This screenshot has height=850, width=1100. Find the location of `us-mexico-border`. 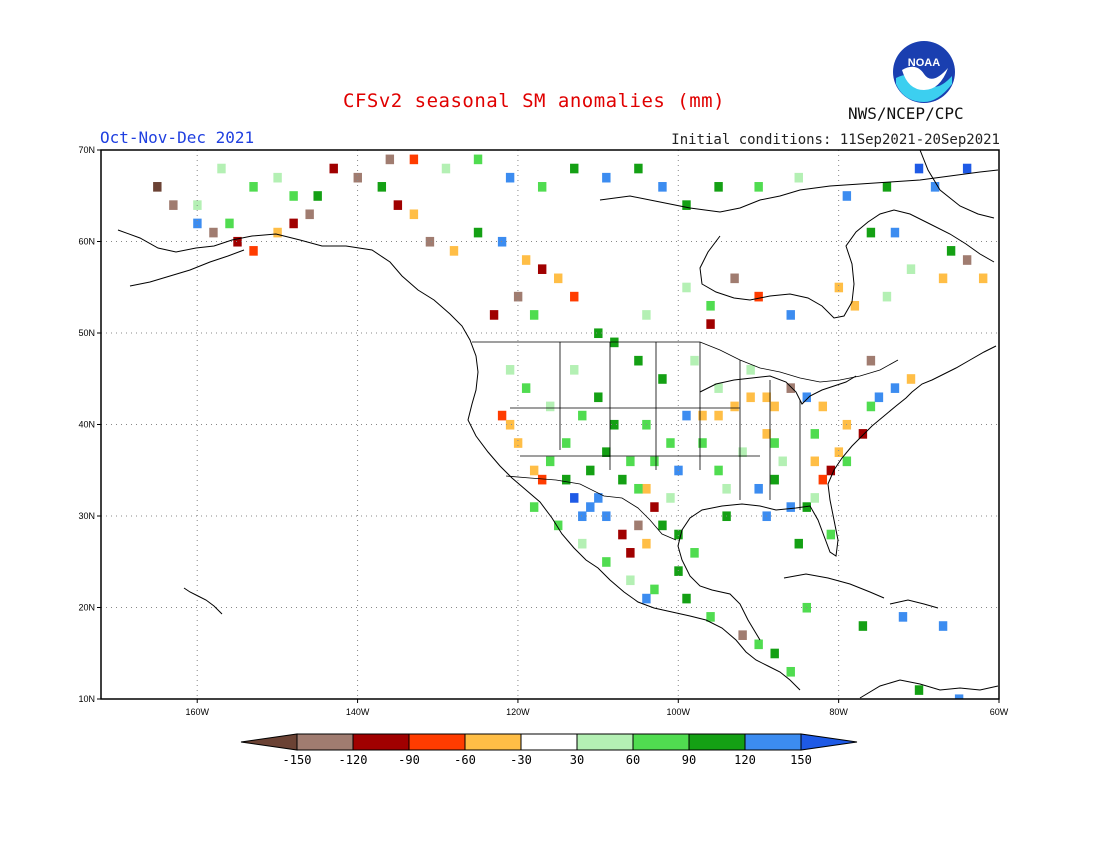

us-mexico-border is located at coordinates (591, 508).